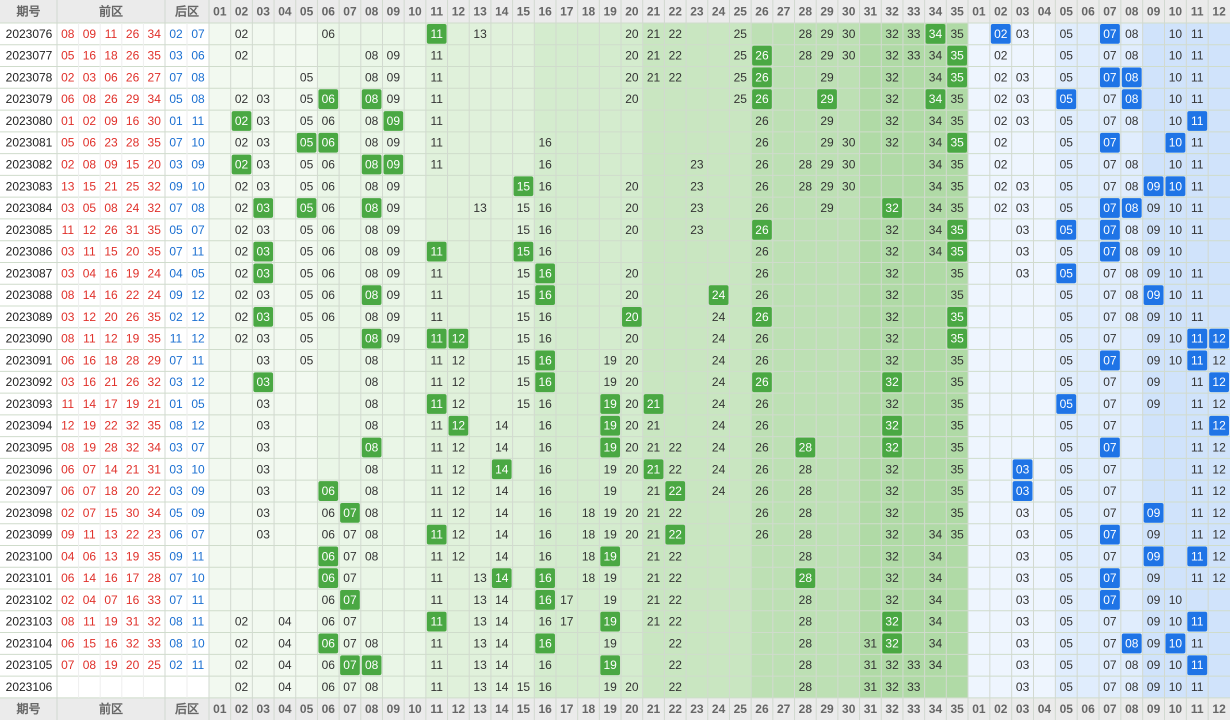 The image size is (1230, 720). I want to click on hit-number: 35, so click(957, 56).